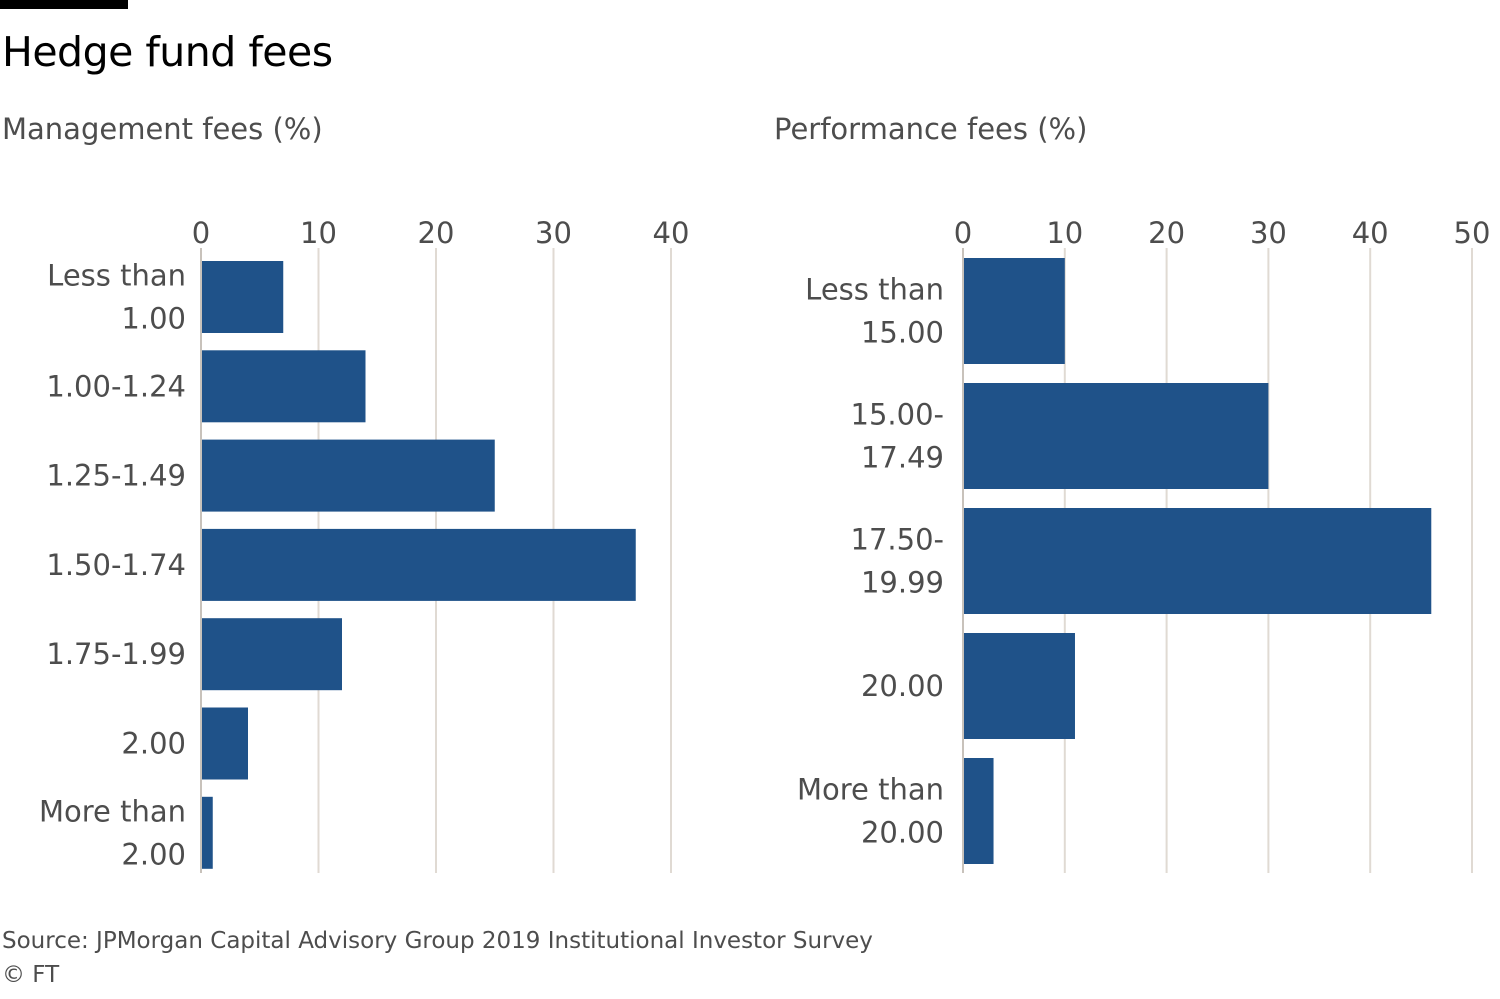  Describe the element at coordinates (167, 52) in the screenshot. I see `chart-title: Hedge fund fees` at that location.